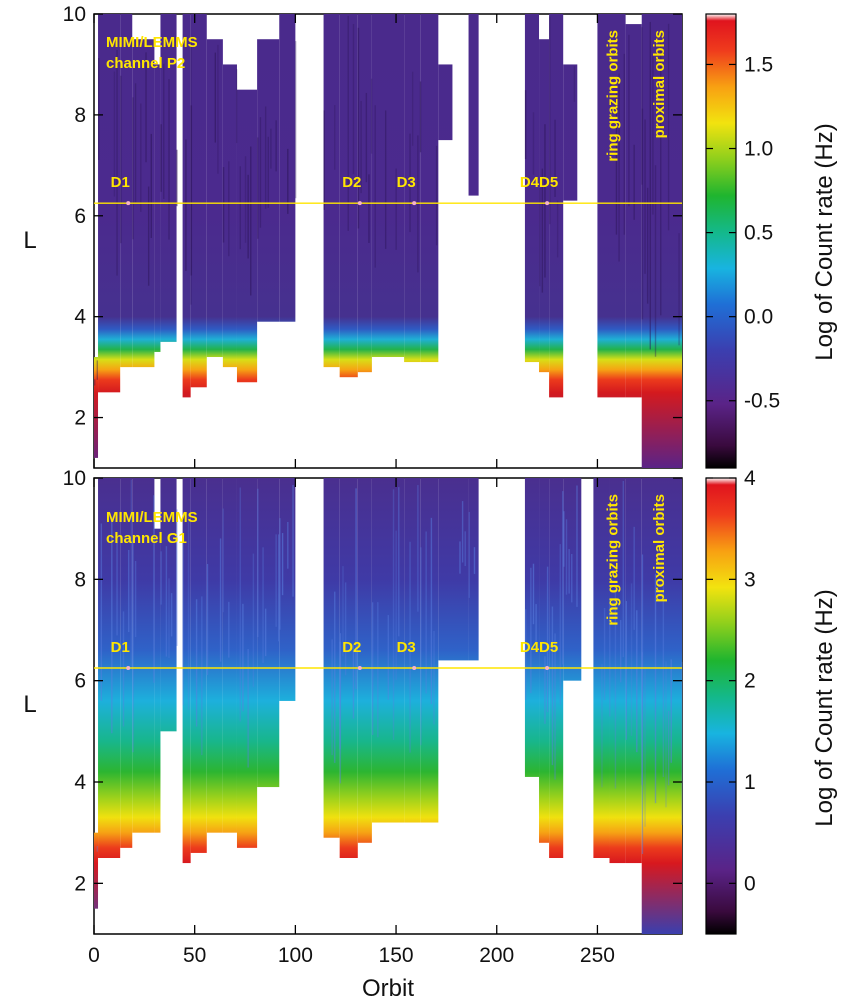 This screenshot has height=1004, width=846. I want to click on p2-channel-label-line2: channel P2, so click(145, 63).